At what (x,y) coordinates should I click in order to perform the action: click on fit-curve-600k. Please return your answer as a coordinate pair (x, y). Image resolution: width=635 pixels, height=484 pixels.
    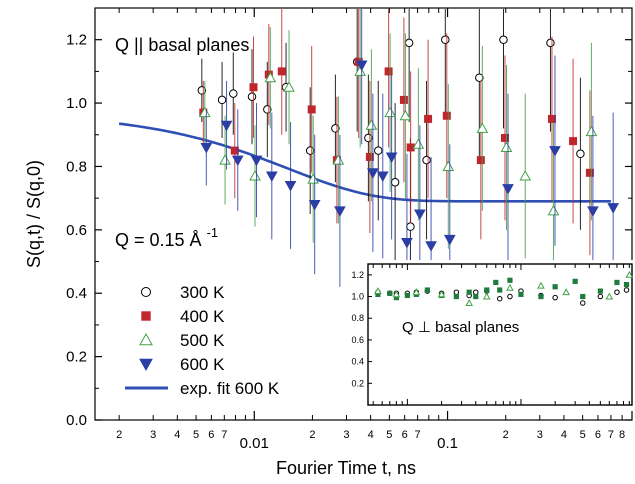
    Looking at the image, I should click on (364, 162).